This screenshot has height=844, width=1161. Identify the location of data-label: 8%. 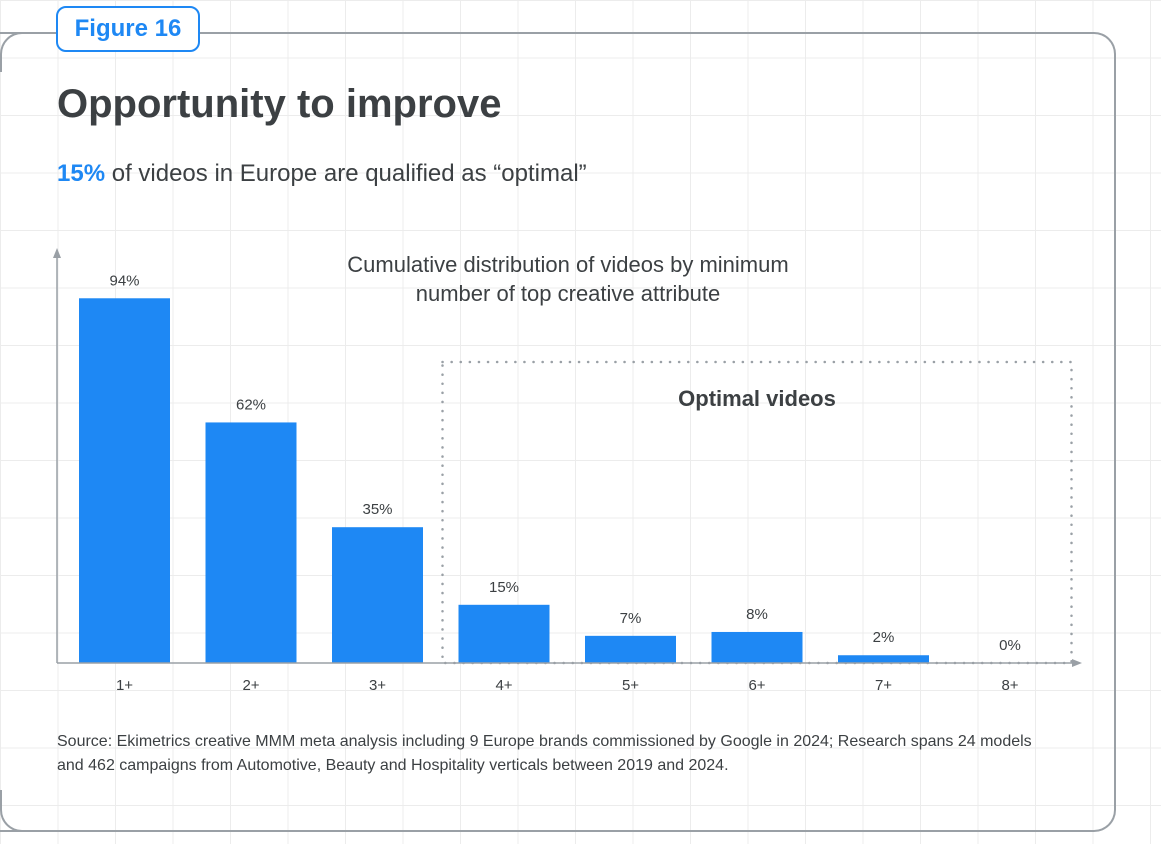
(757, 614).